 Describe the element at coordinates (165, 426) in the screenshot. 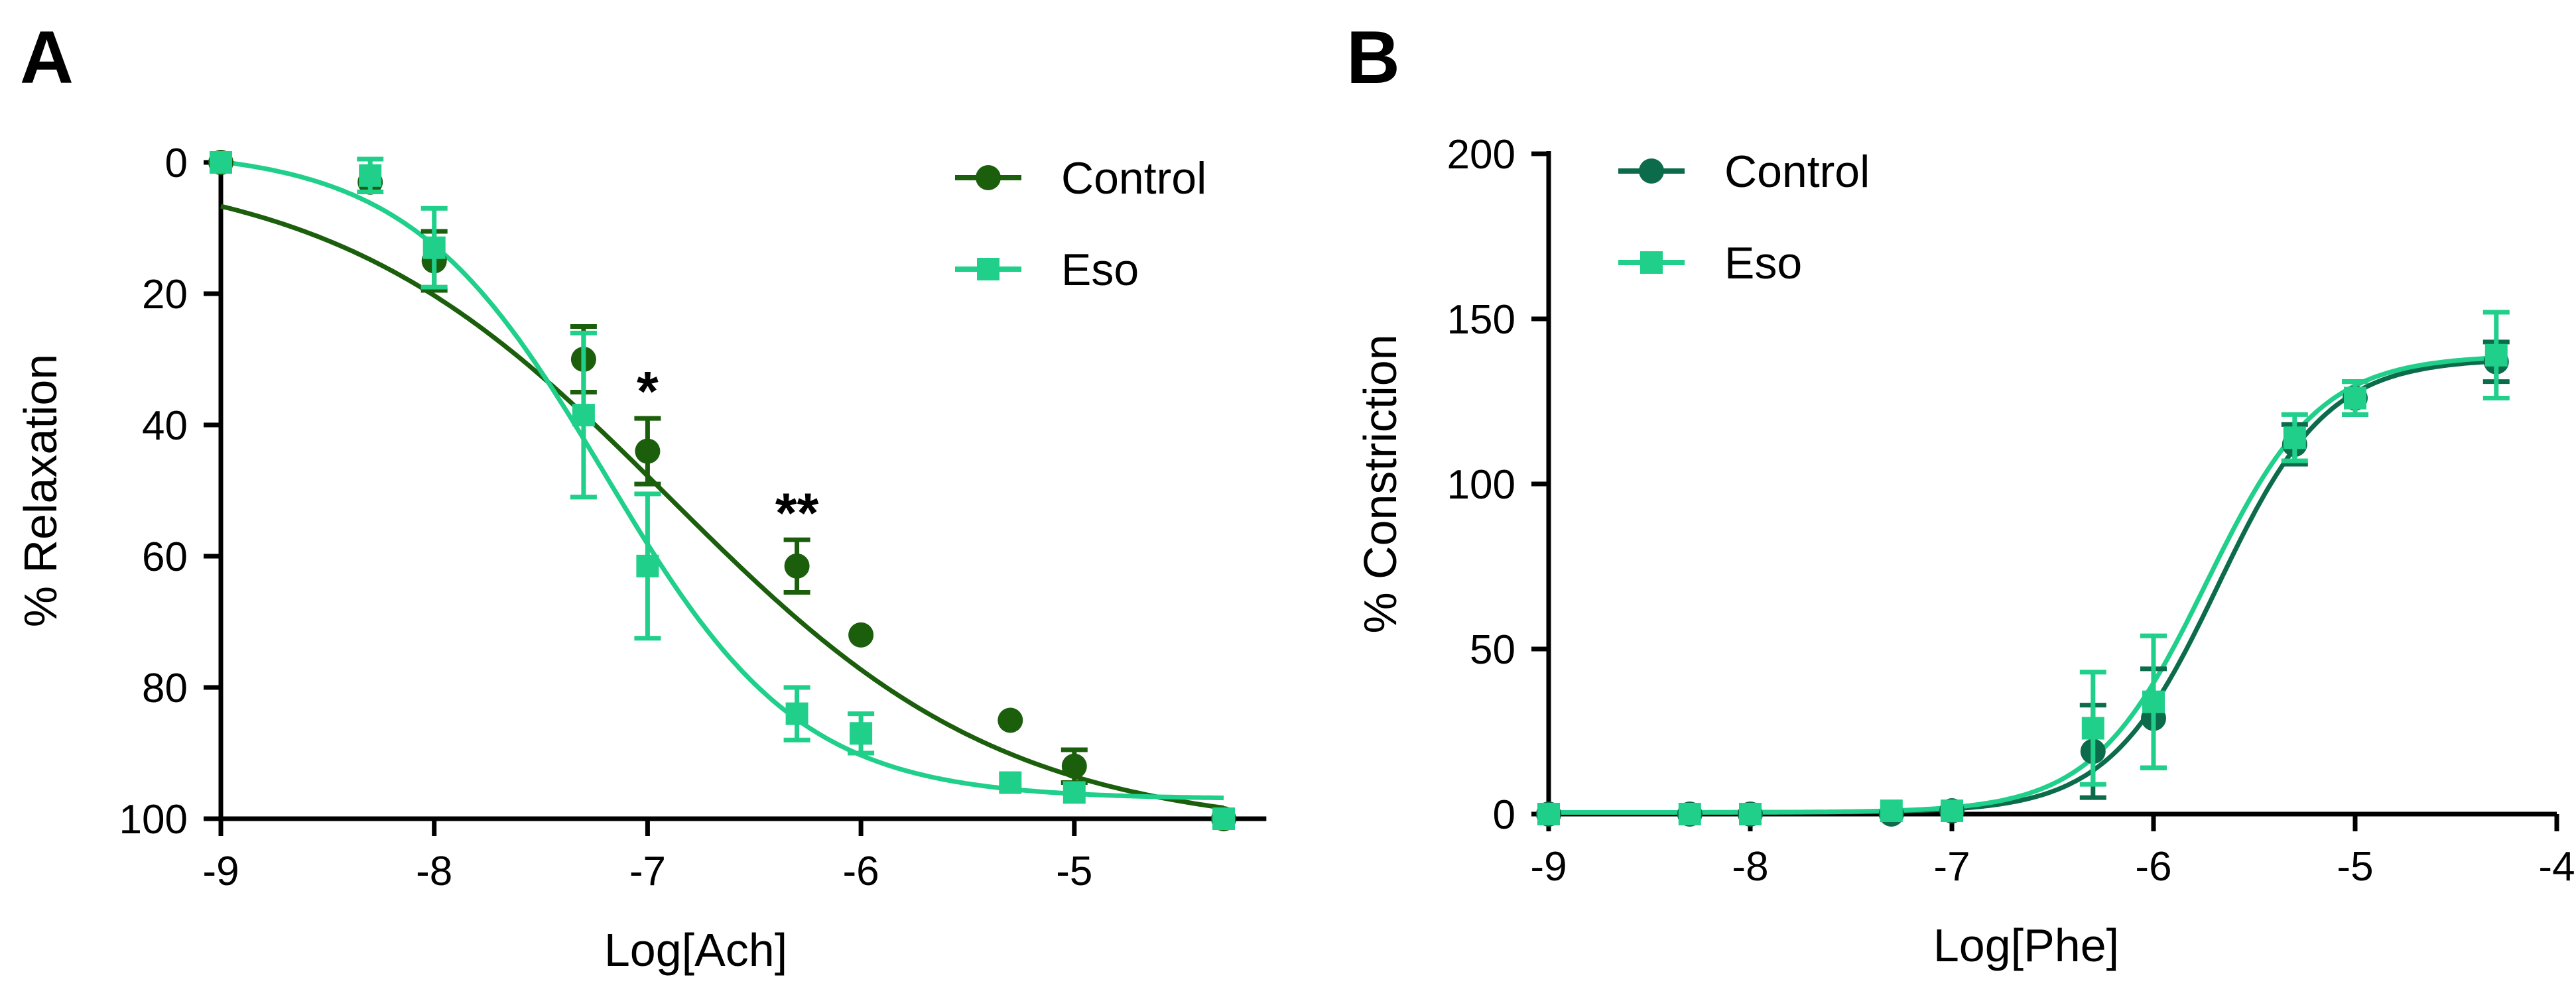

I see `y-tick-label: 40` at that location.